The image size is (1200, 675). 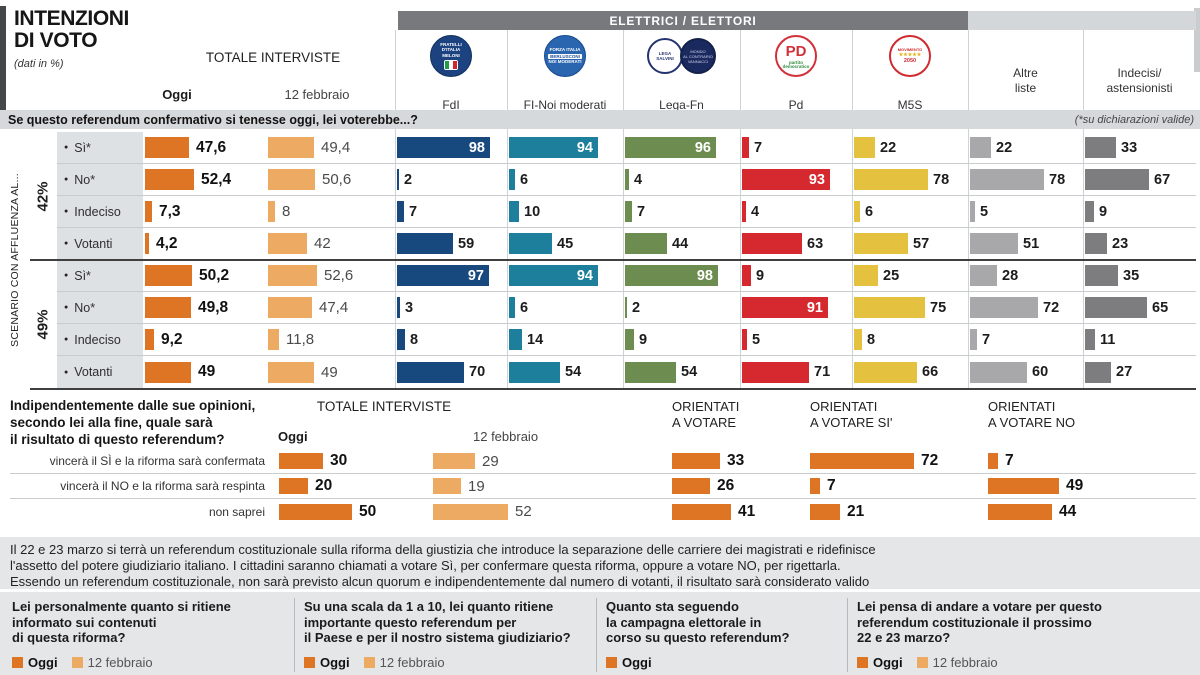 I want to click on value-label: 54, so click(x=573, y=372).